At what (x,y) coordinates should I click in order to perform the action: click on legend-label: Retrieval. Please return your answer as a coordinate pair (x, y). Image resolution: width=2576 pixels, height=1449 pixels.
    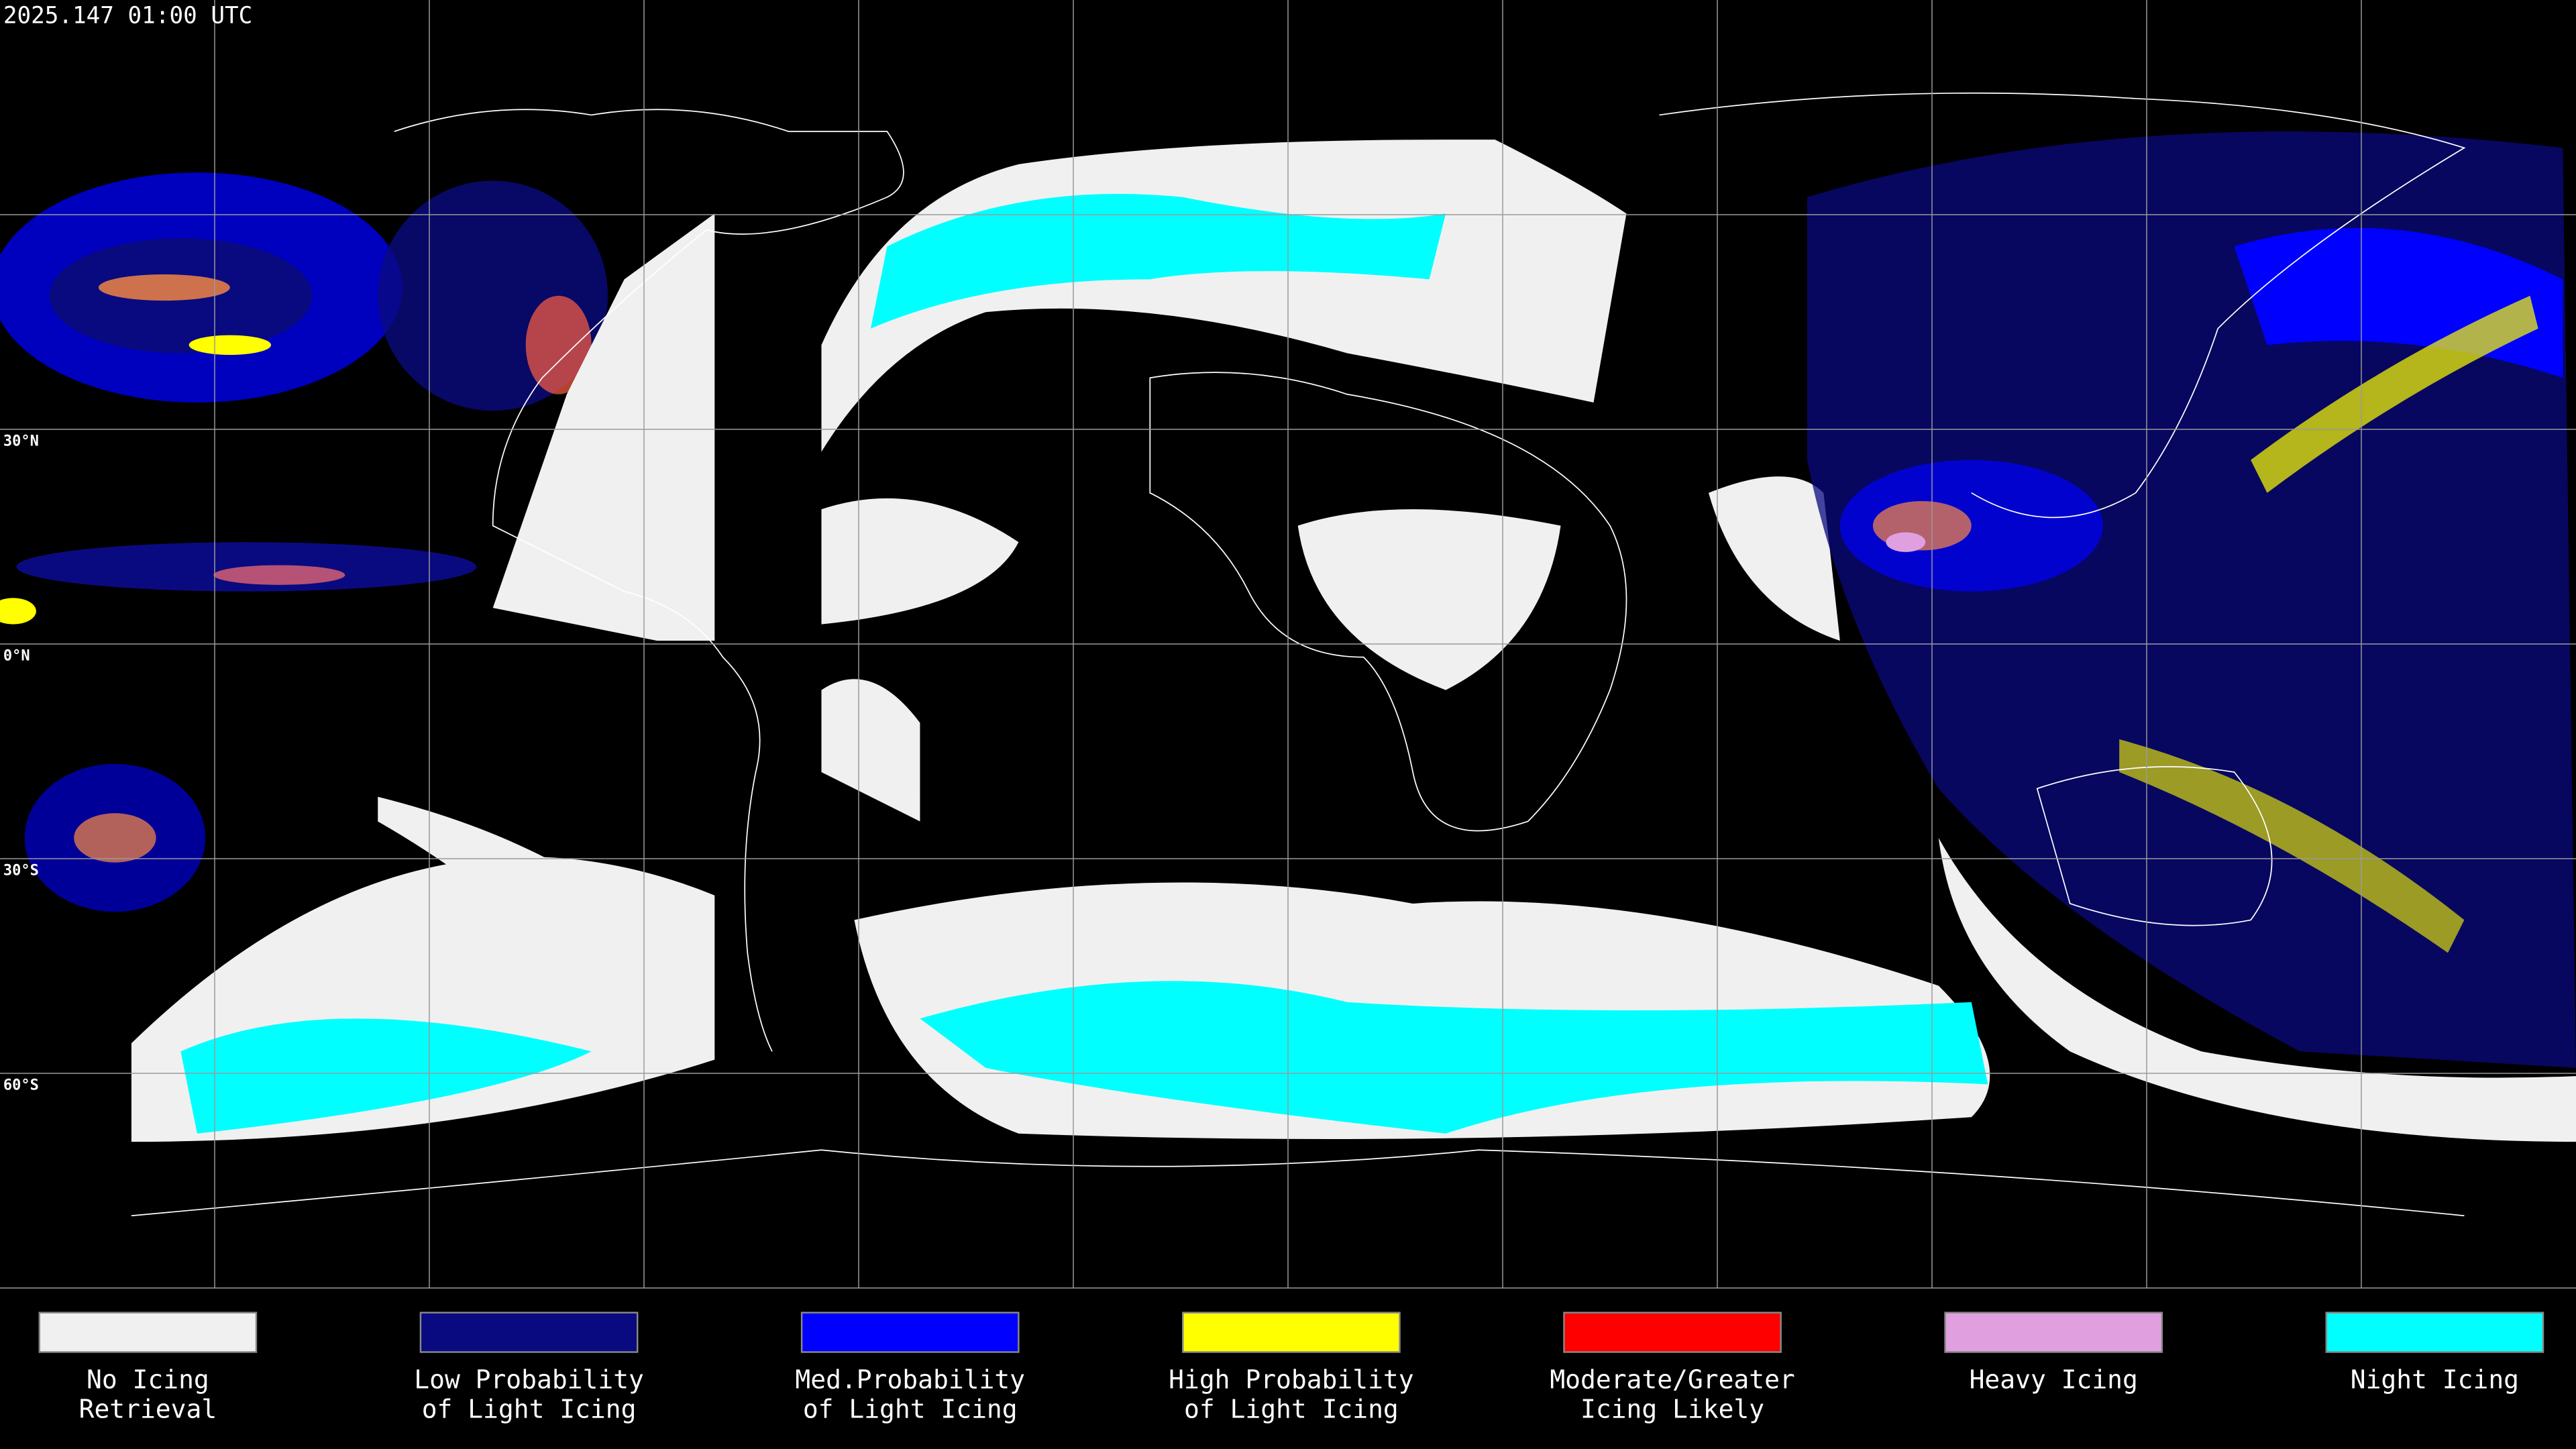
    Looking at the image, I should click on (148, 1409).